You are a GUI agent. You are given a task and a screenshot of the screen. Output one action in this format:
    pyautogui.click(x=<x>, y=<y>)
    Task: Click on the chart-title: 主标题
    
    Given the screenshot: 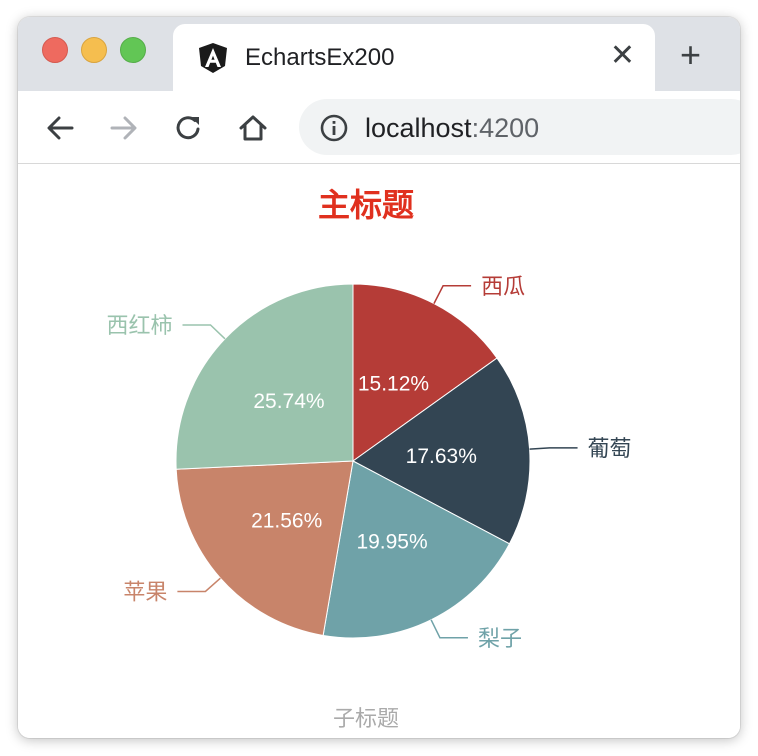 What is the action you would take?
    pyautogui.click(x=366, y=205)
    